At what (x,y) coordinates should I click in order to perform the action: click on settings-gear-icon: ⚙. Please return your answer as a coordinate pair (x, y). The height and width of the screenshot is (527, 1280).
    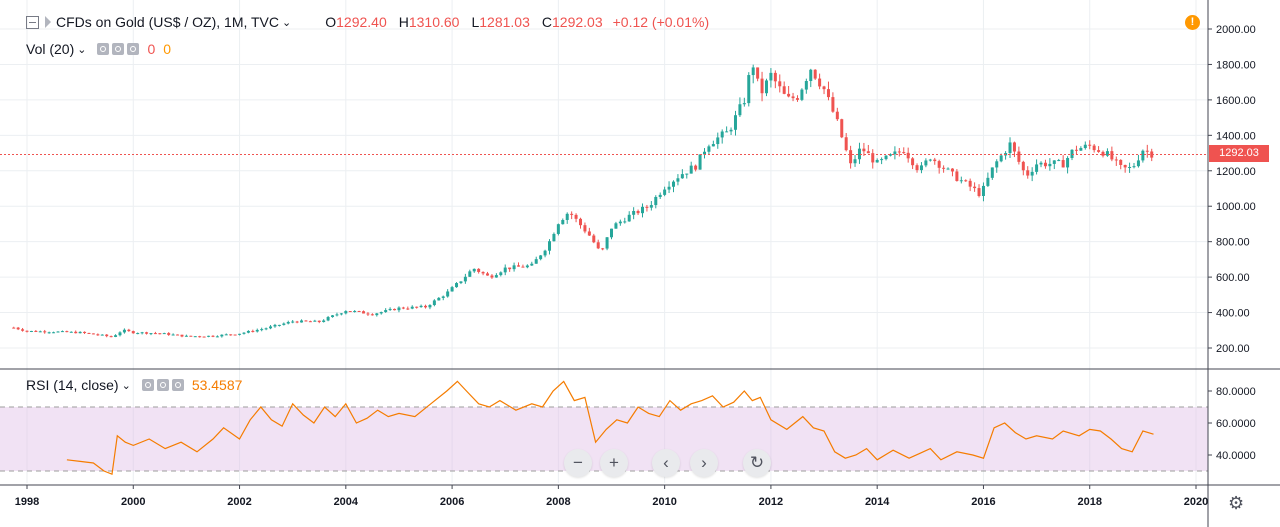
    Looking at the image, I should click on (1236, 503).